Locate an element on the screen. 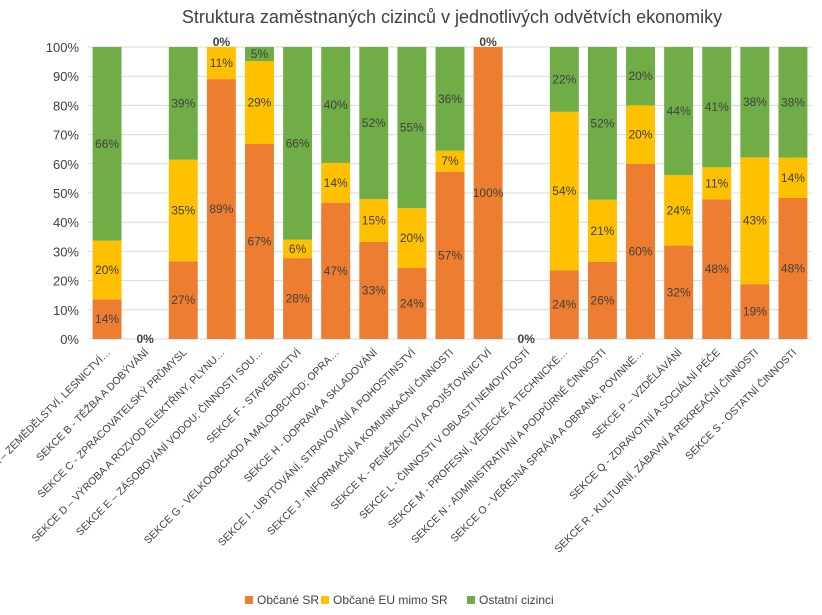  data-label: 41% is located at coordinates (717, 107).